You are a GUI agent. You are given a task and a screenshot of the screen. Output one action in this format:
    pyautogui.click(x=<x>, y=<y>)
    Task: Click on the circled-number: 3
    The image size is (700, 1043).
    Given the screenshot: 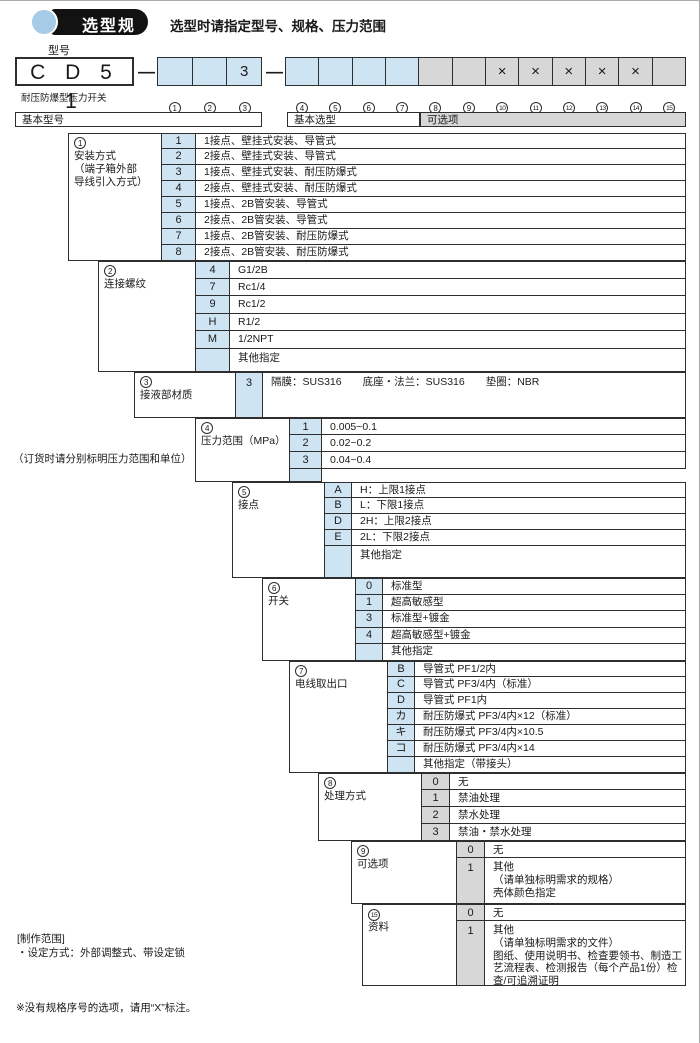 What is the action you would take?
    pyautogui.click(x=146, y=382)
    